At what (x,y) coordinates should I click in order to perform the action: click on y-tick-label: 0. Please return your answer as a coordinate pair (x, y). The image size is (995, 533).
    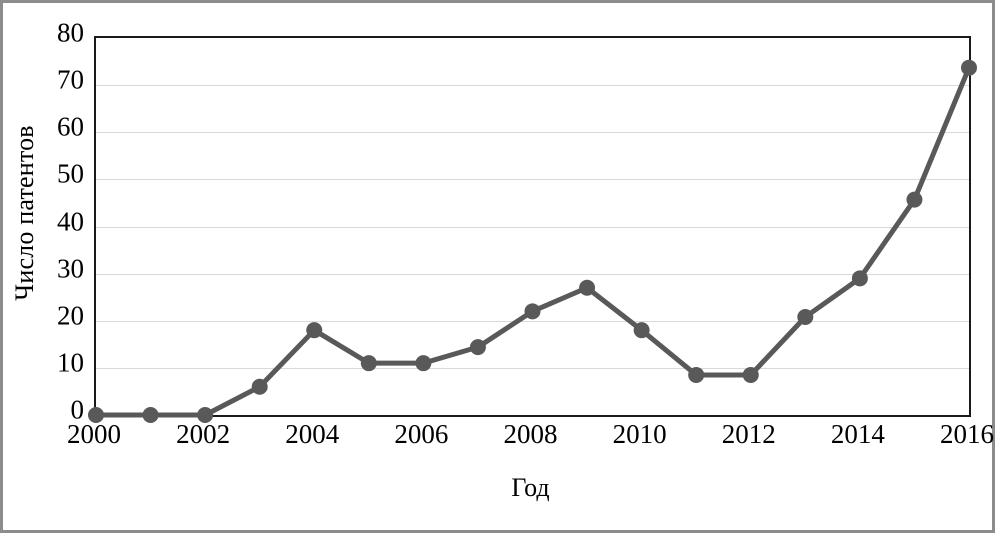
    Looking at the image, I should click on (77, 409).